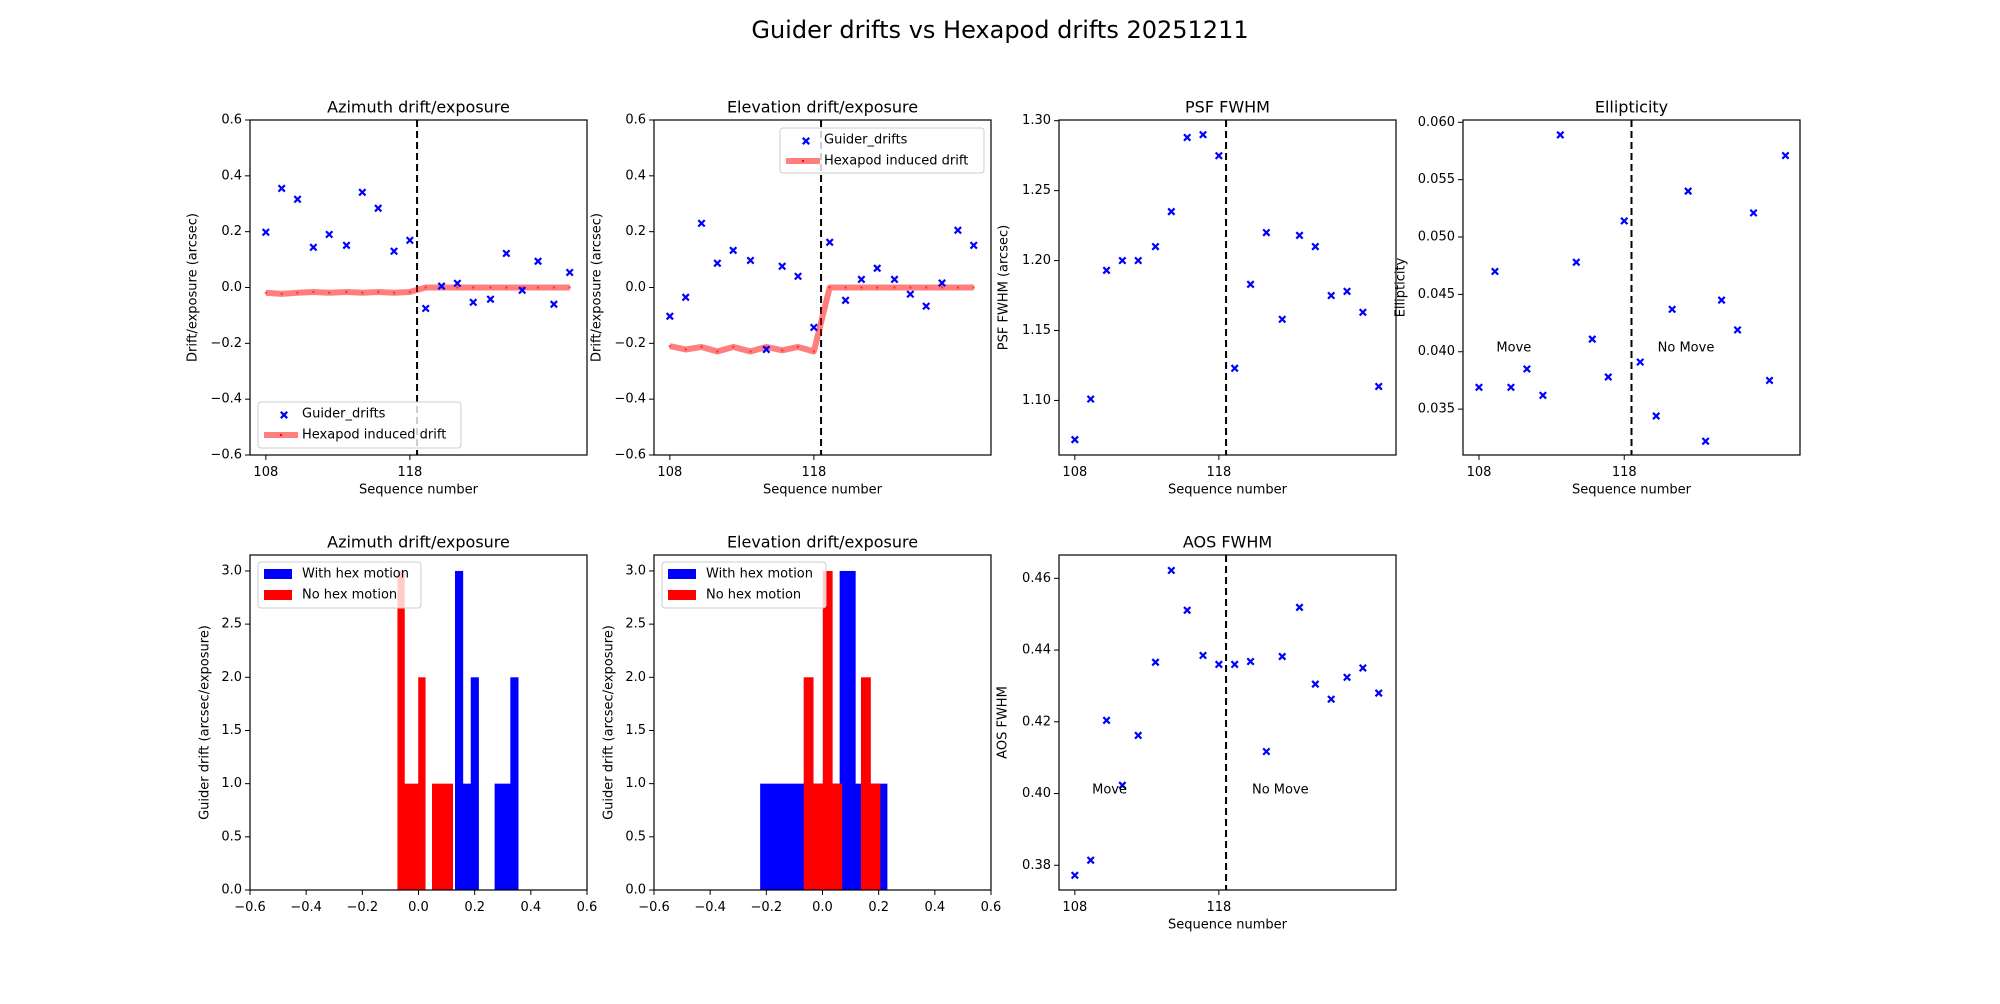 The width and height of the screenshot is (2000, 1004). Describe the element at coordinates (934, 907) in the screenshot. I see `x-tick-label: 0.4` at that location.